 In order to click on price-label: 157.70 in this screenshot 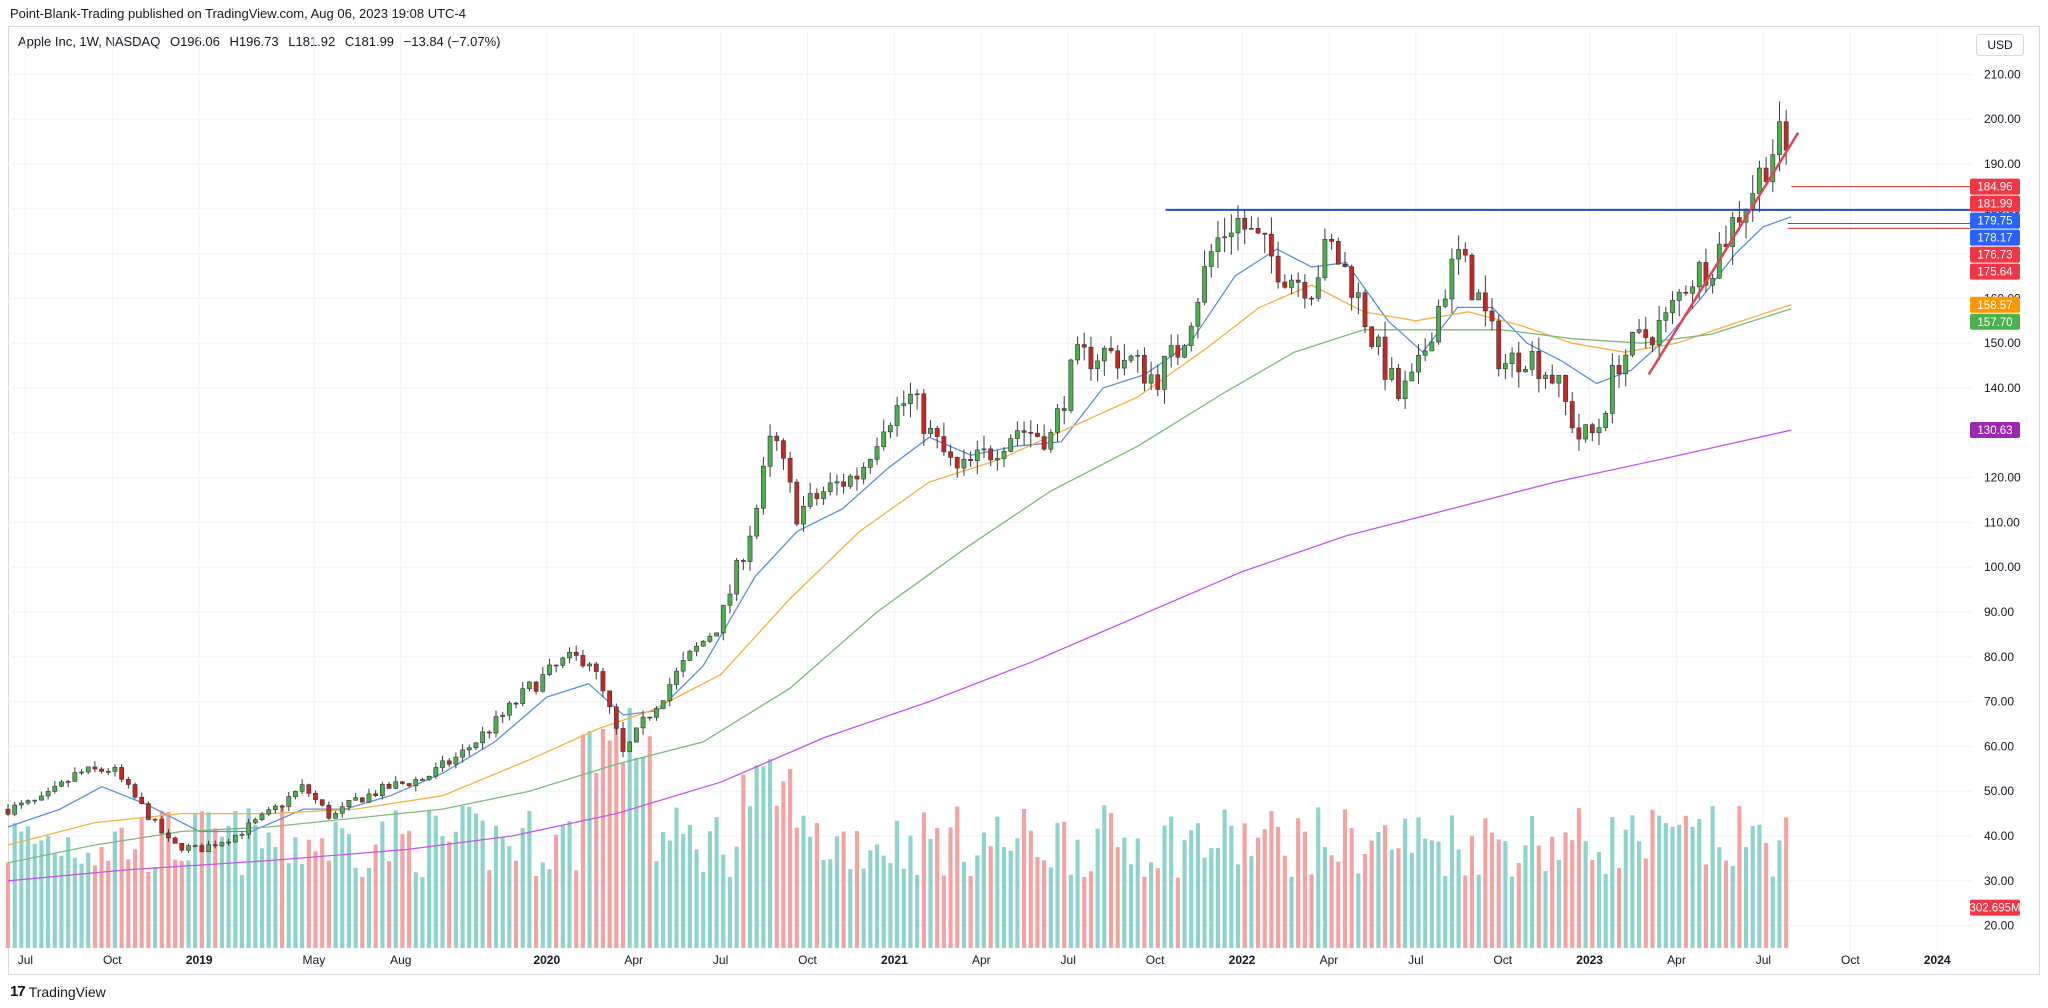, I will do `click(1994, 323)`.